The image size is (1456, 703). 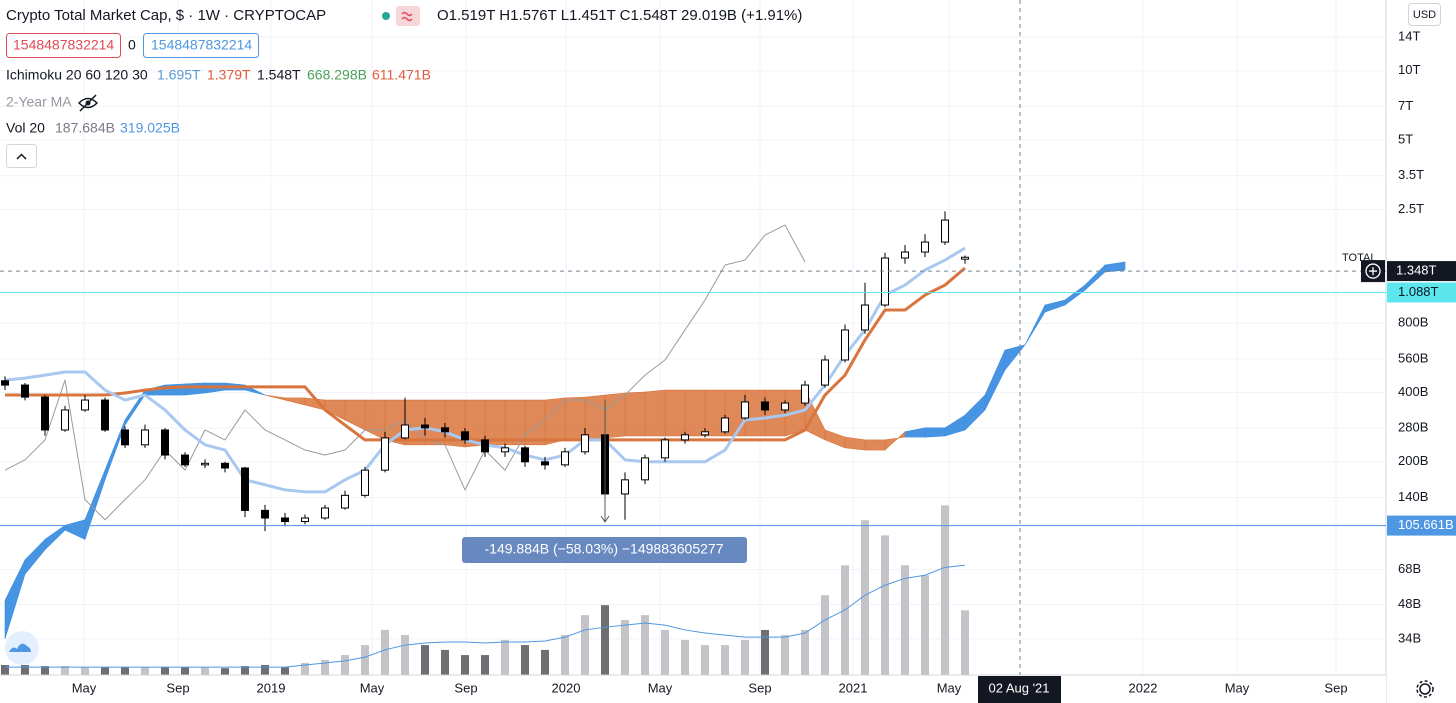 What do you see at coordinates (1411, 174) in the screenshot?
I see `y-tick-label: 3.5T` at bounding box center [1411, 174].